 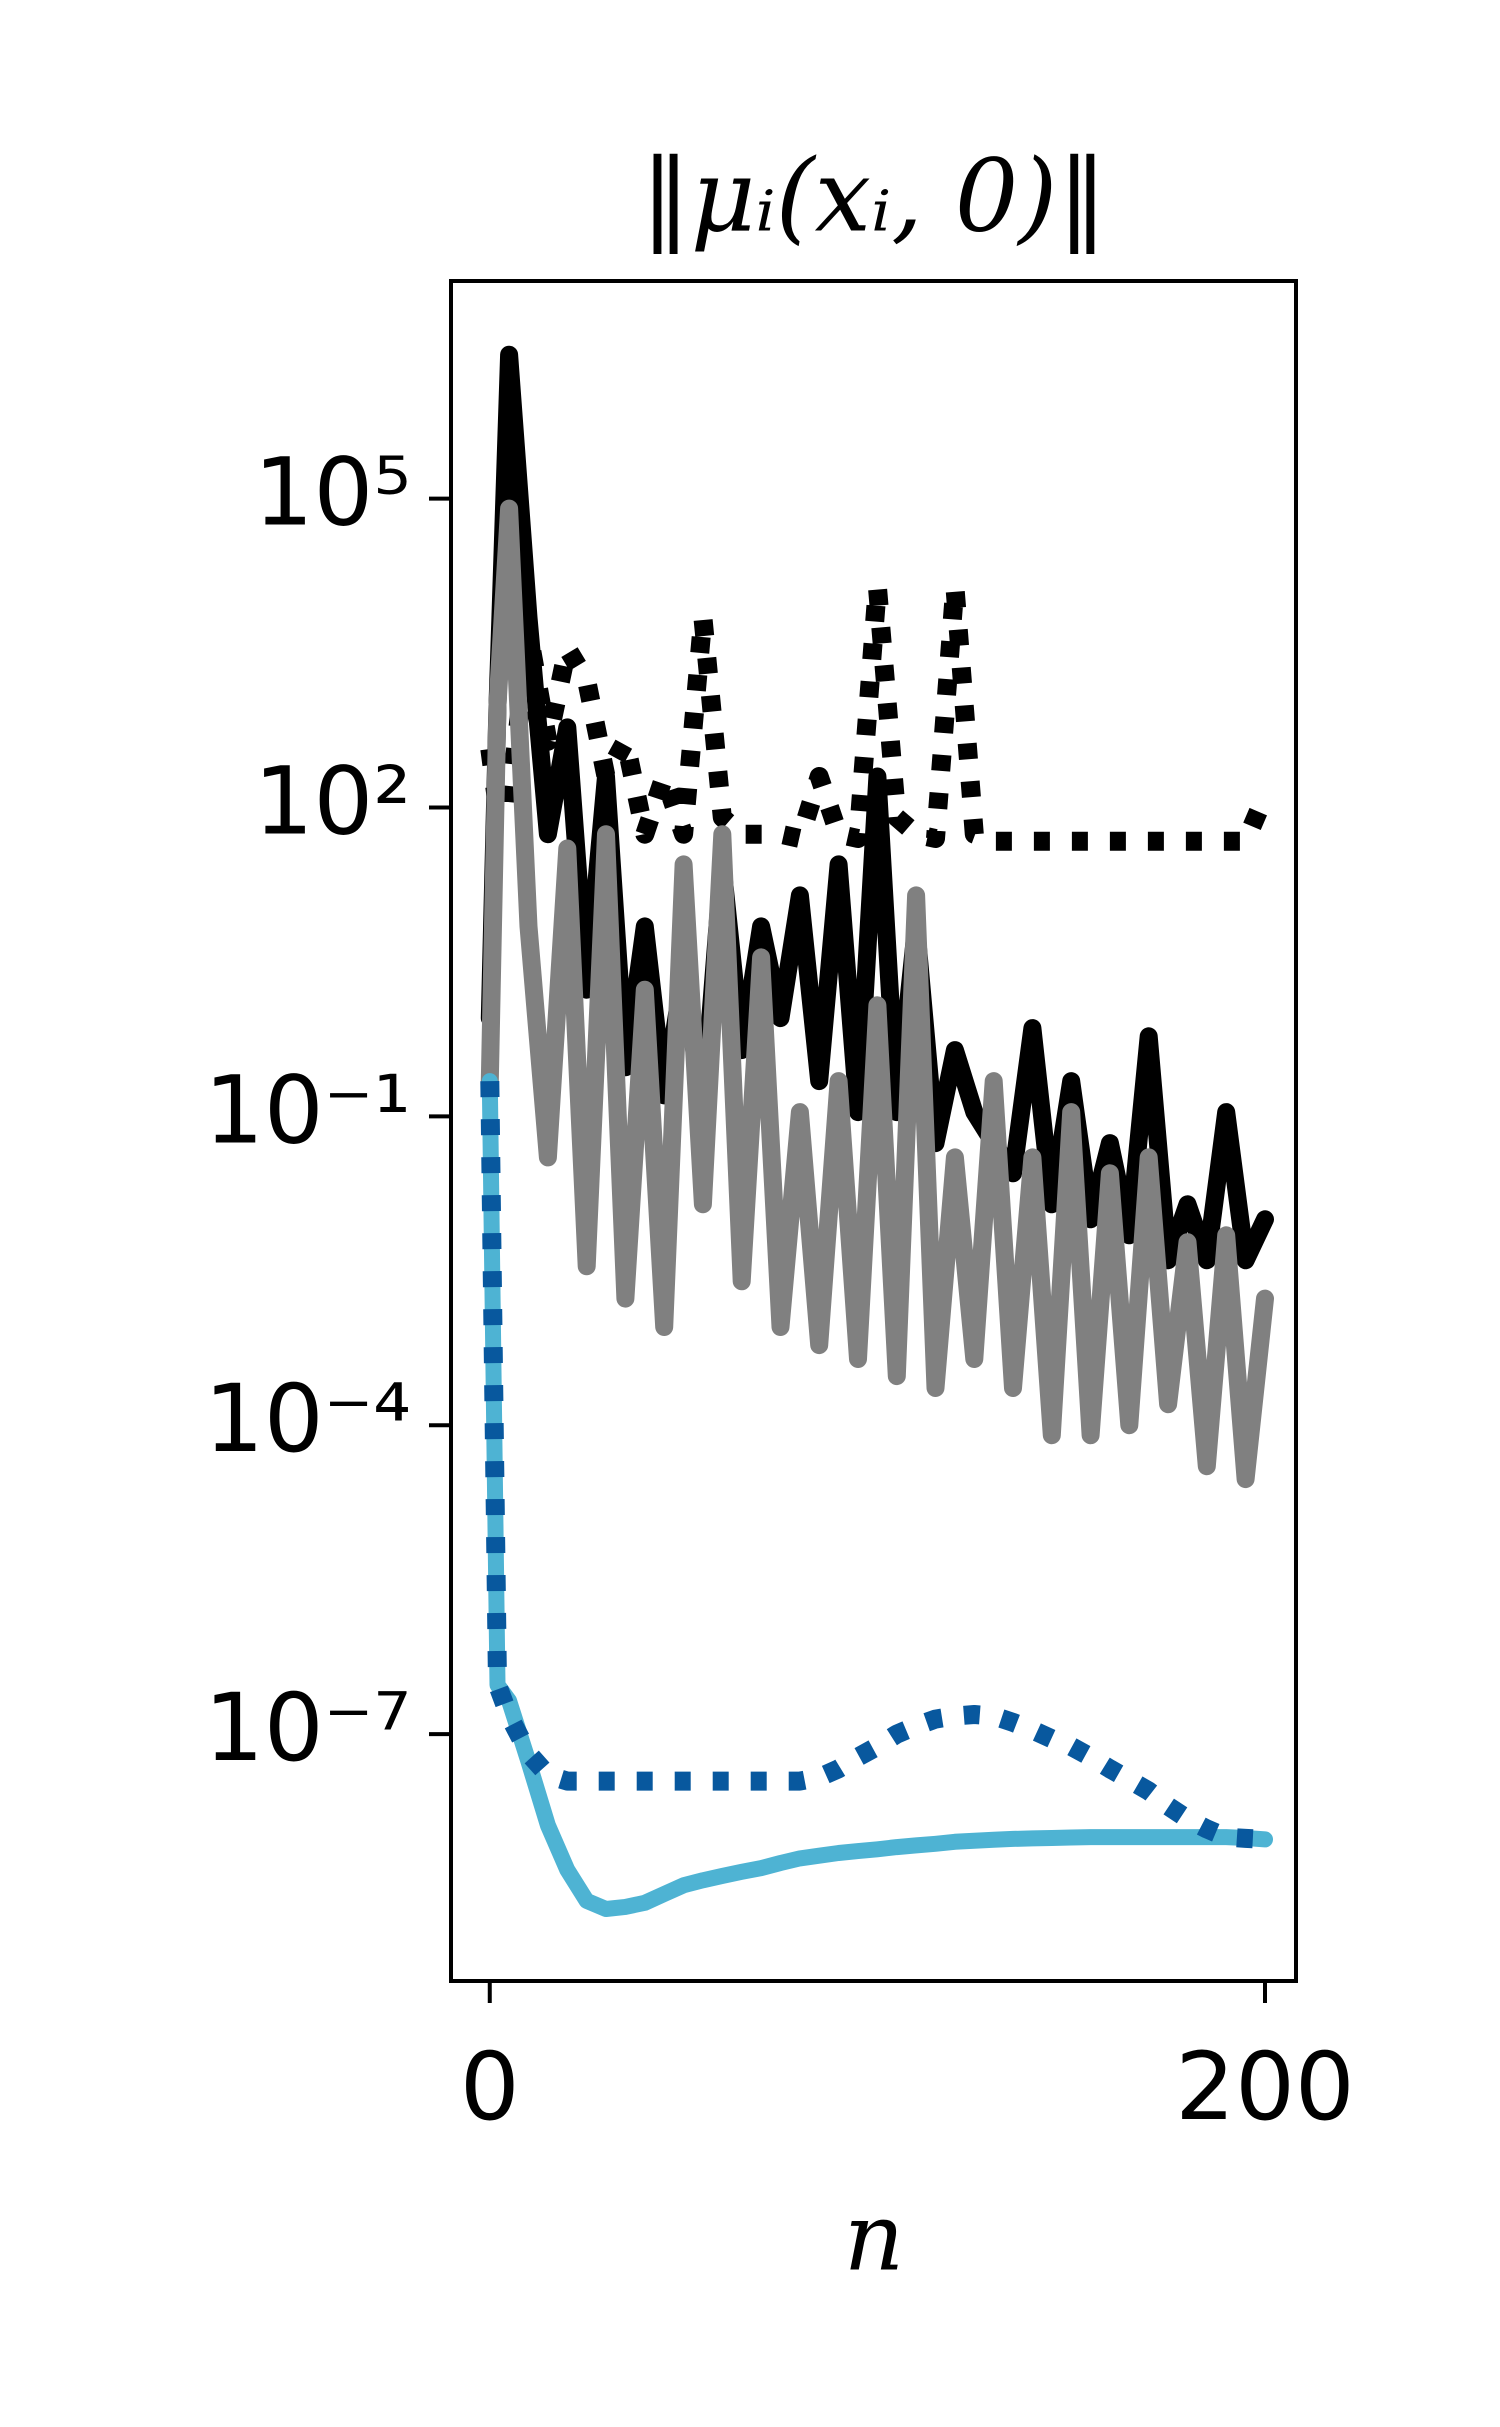 I want to click on x-tick-label: 0, so click(x=490, y=2087).